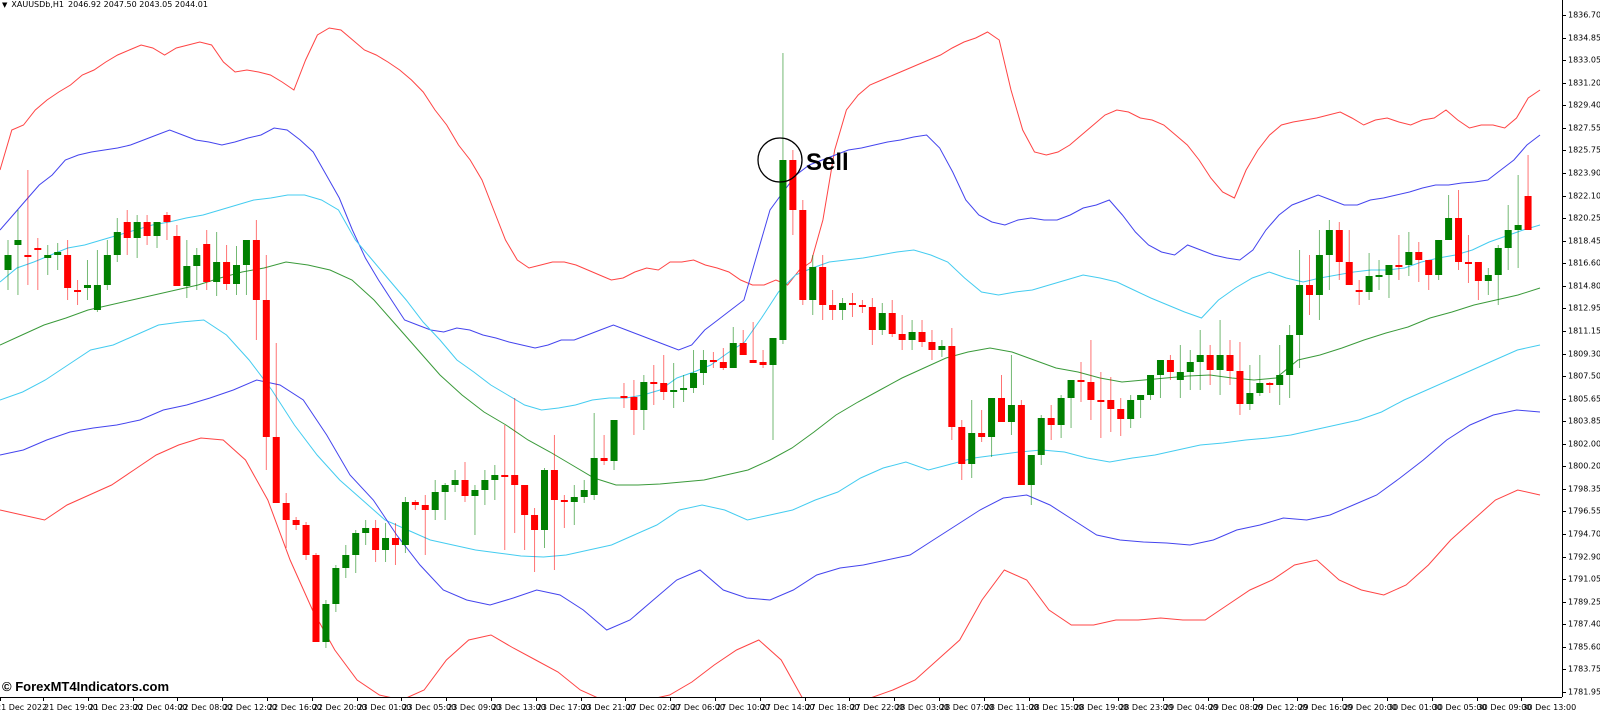 This screenshot has height=722, width=1600. I want to click on time-label: 29 Dec 20:00, so click(1370, 707).